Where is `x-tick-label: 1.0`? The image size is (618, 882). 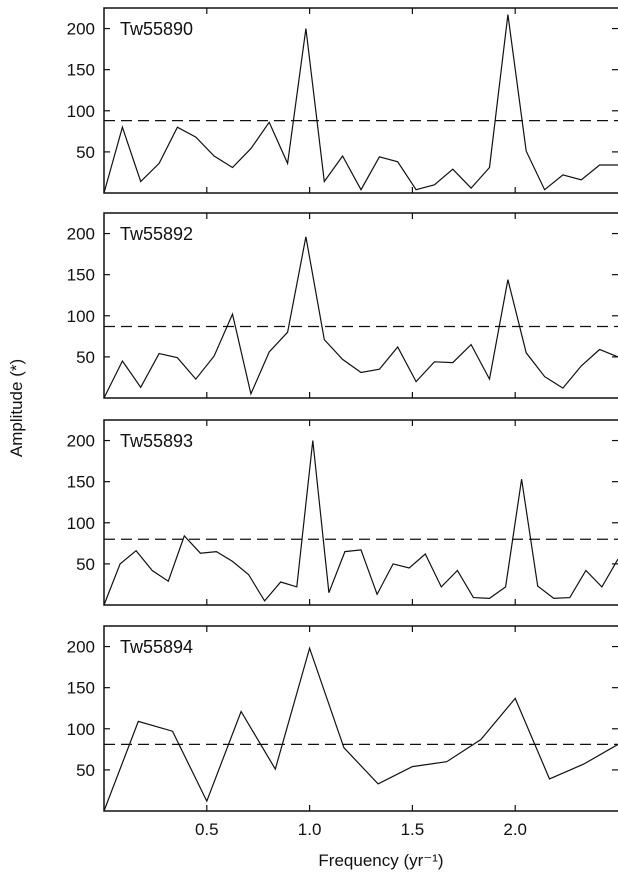 x-tick-label: 1.0 is located at coordinates (310, 829).